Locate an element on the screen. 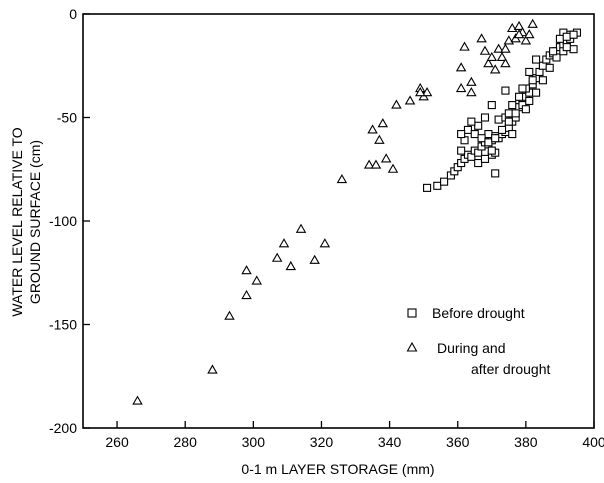 The image size is (604, 483). y-tick-label: 0 is located at coordinates (73, 14).